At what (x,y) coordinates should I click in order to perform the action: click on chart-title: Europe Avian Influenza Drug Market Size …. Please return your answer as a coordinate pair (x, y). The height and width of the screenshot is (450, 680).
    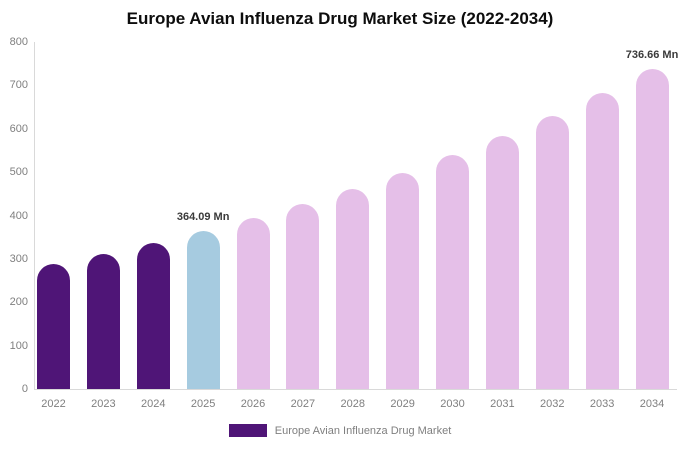
    Looking at the image, I should click on (340, 18).